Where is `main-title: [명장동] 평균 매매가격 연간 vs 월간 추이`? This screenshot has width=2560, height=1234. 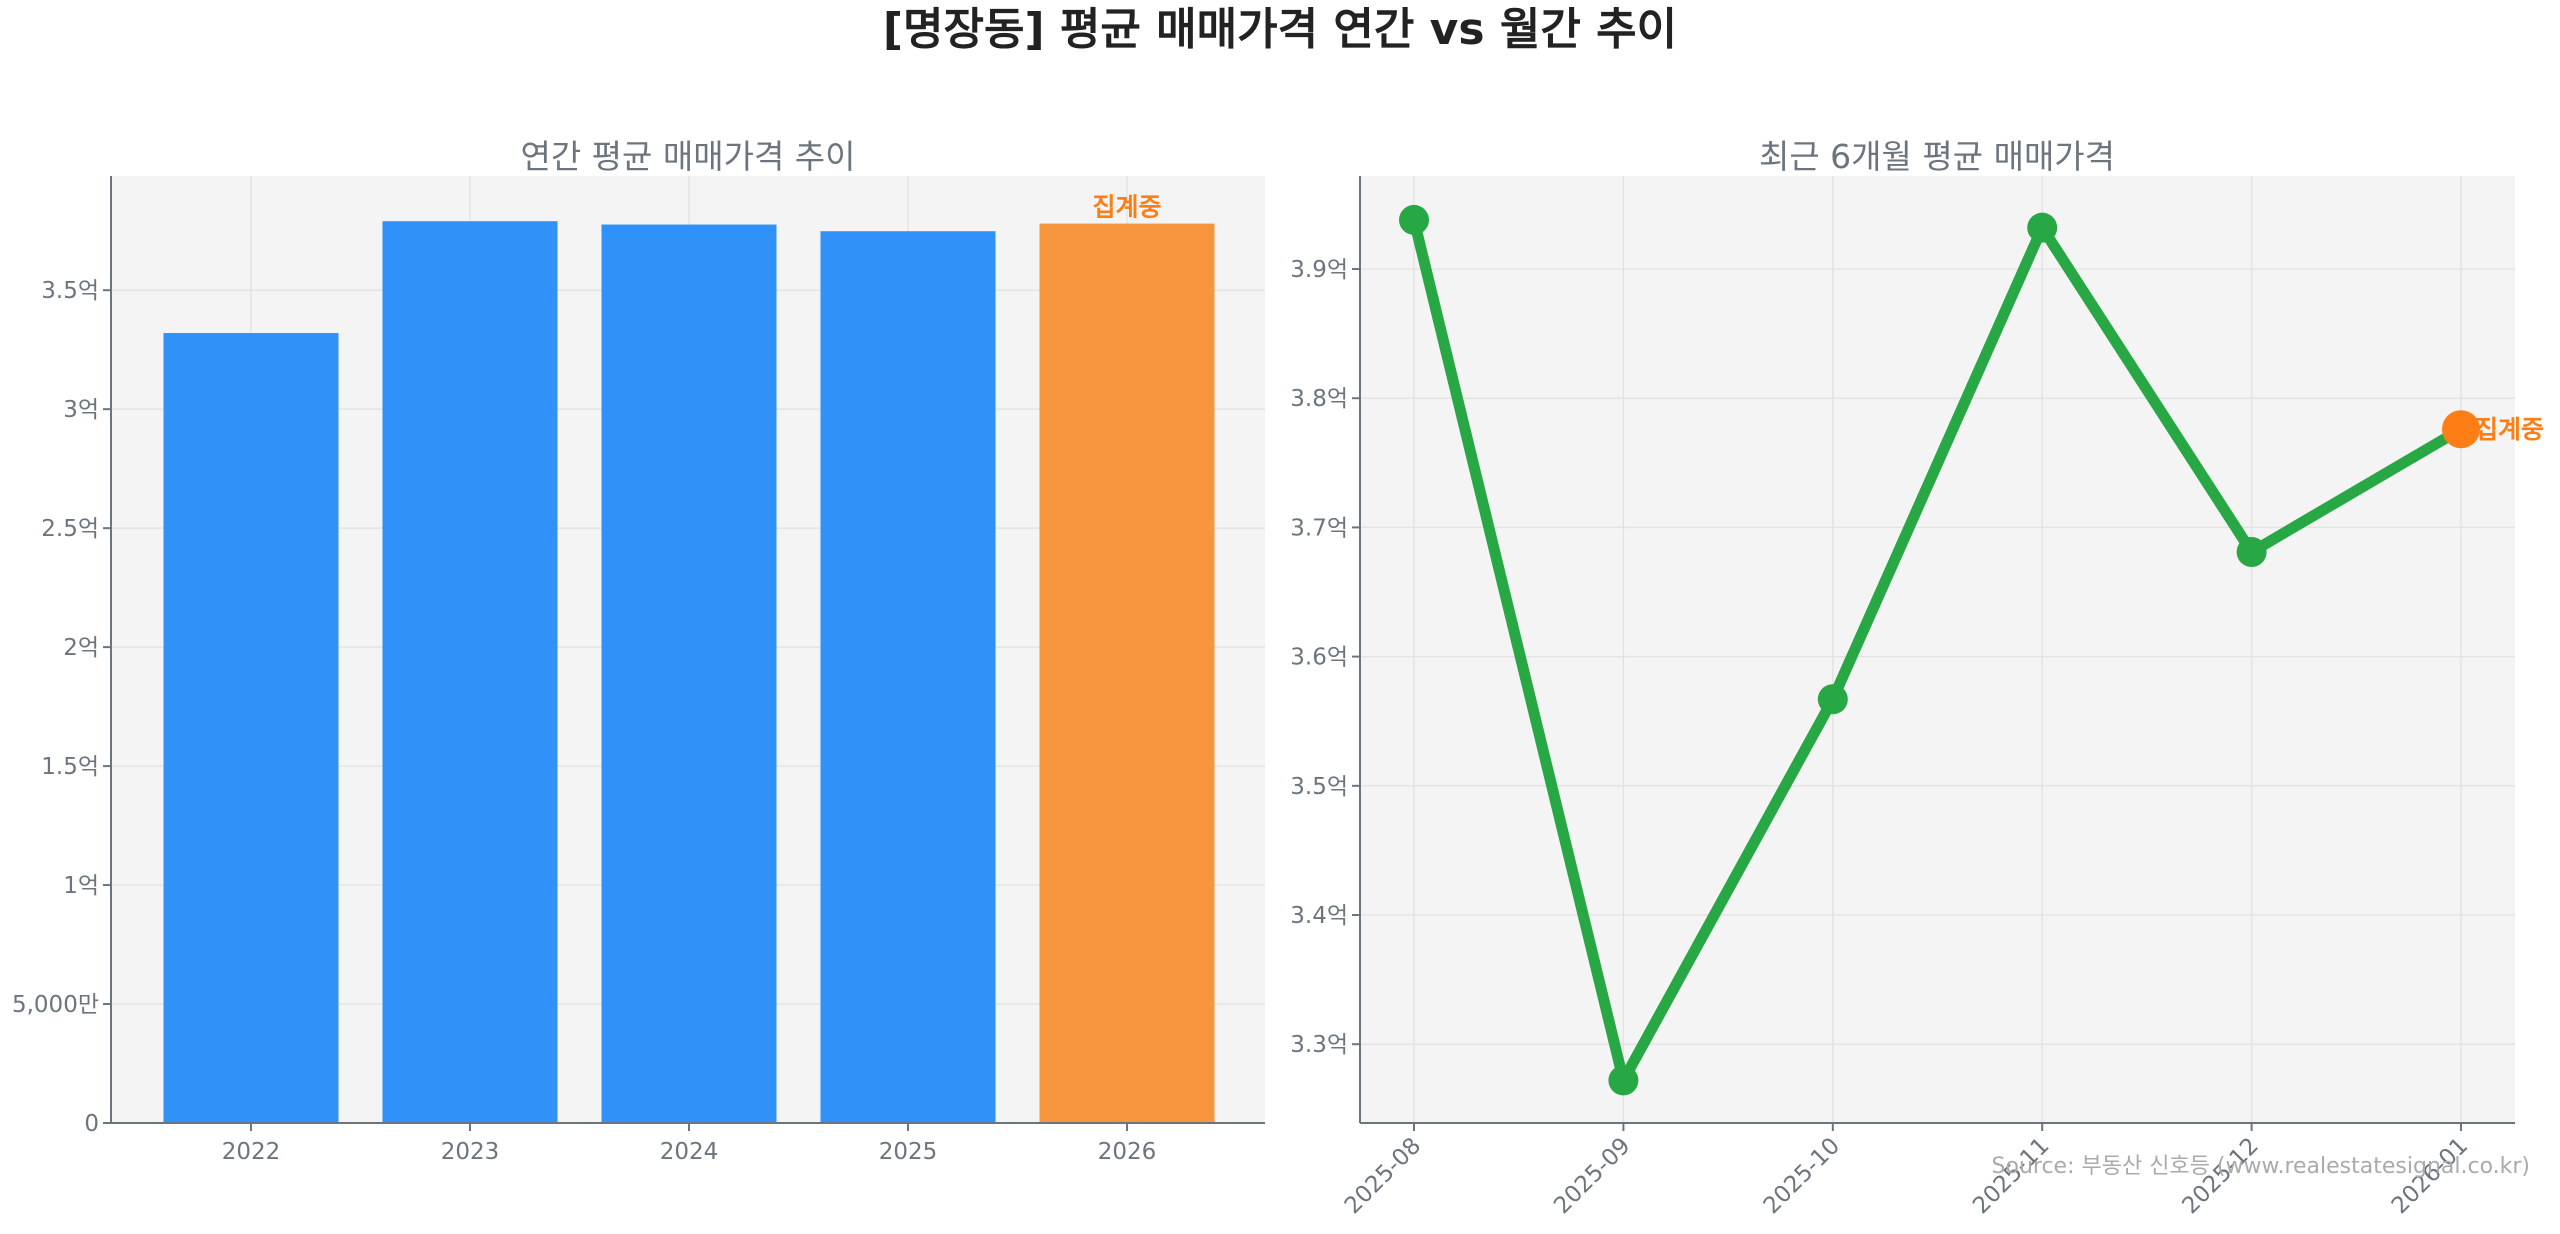
main-title: [명장동] 평균 매매가격 연간 vs 월간 추이 is located at coordinates (1280, 29).